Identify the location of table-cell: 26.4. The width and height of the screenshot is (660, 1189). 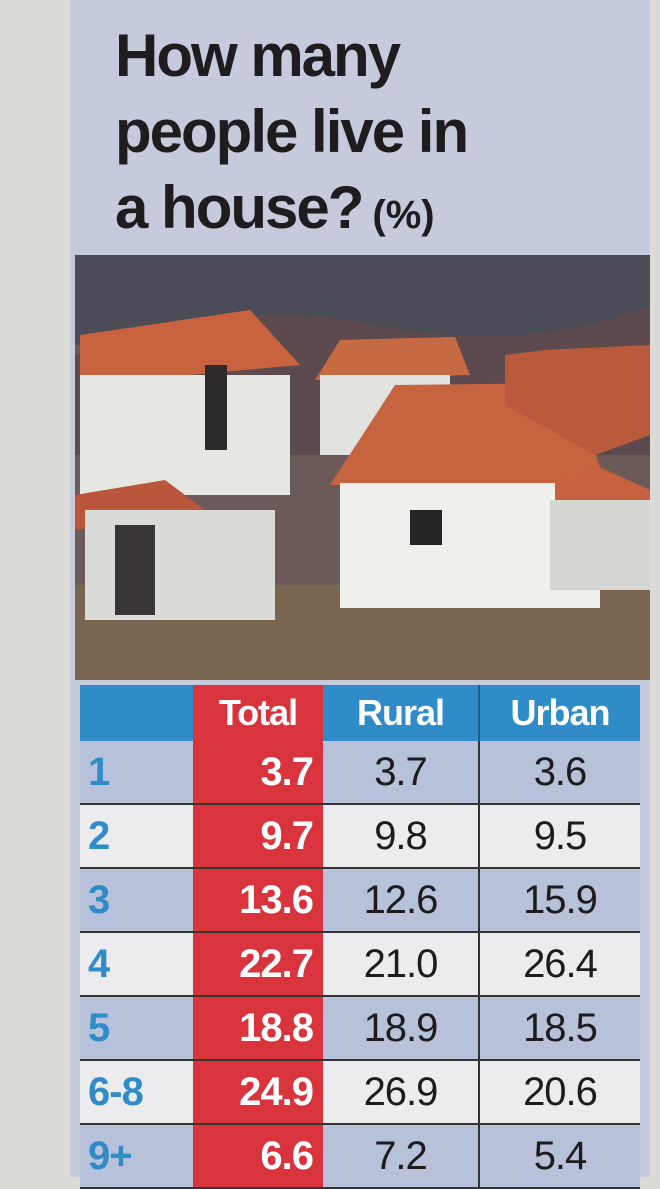
(559, 964).